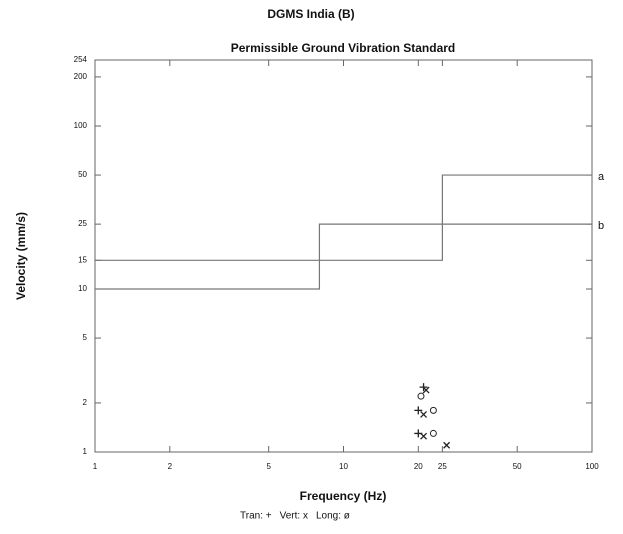 This screenshot has width=623, height=534. I want to click on chart-title: DGMS India (B), so click(310, 14).